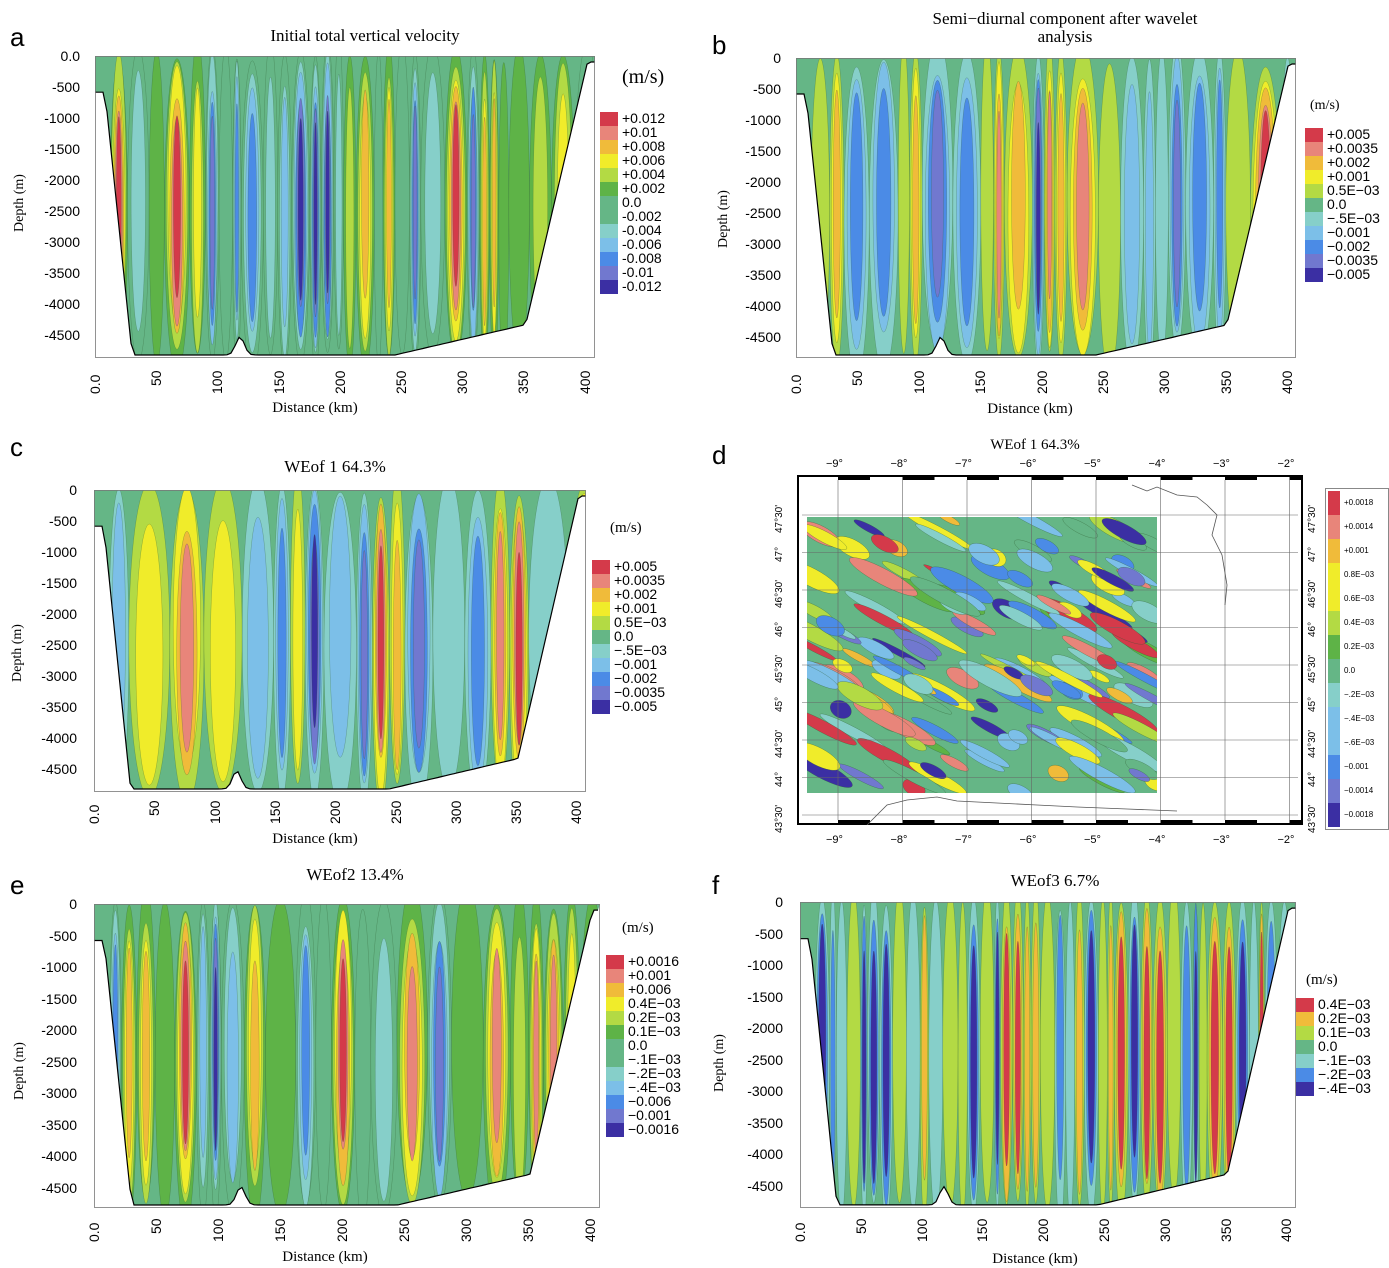 The image size is (1389, 1268). Describe the element at coordinates (800, 1232) in the screenshot. I see `x-tick-label: 0.0` at that location.